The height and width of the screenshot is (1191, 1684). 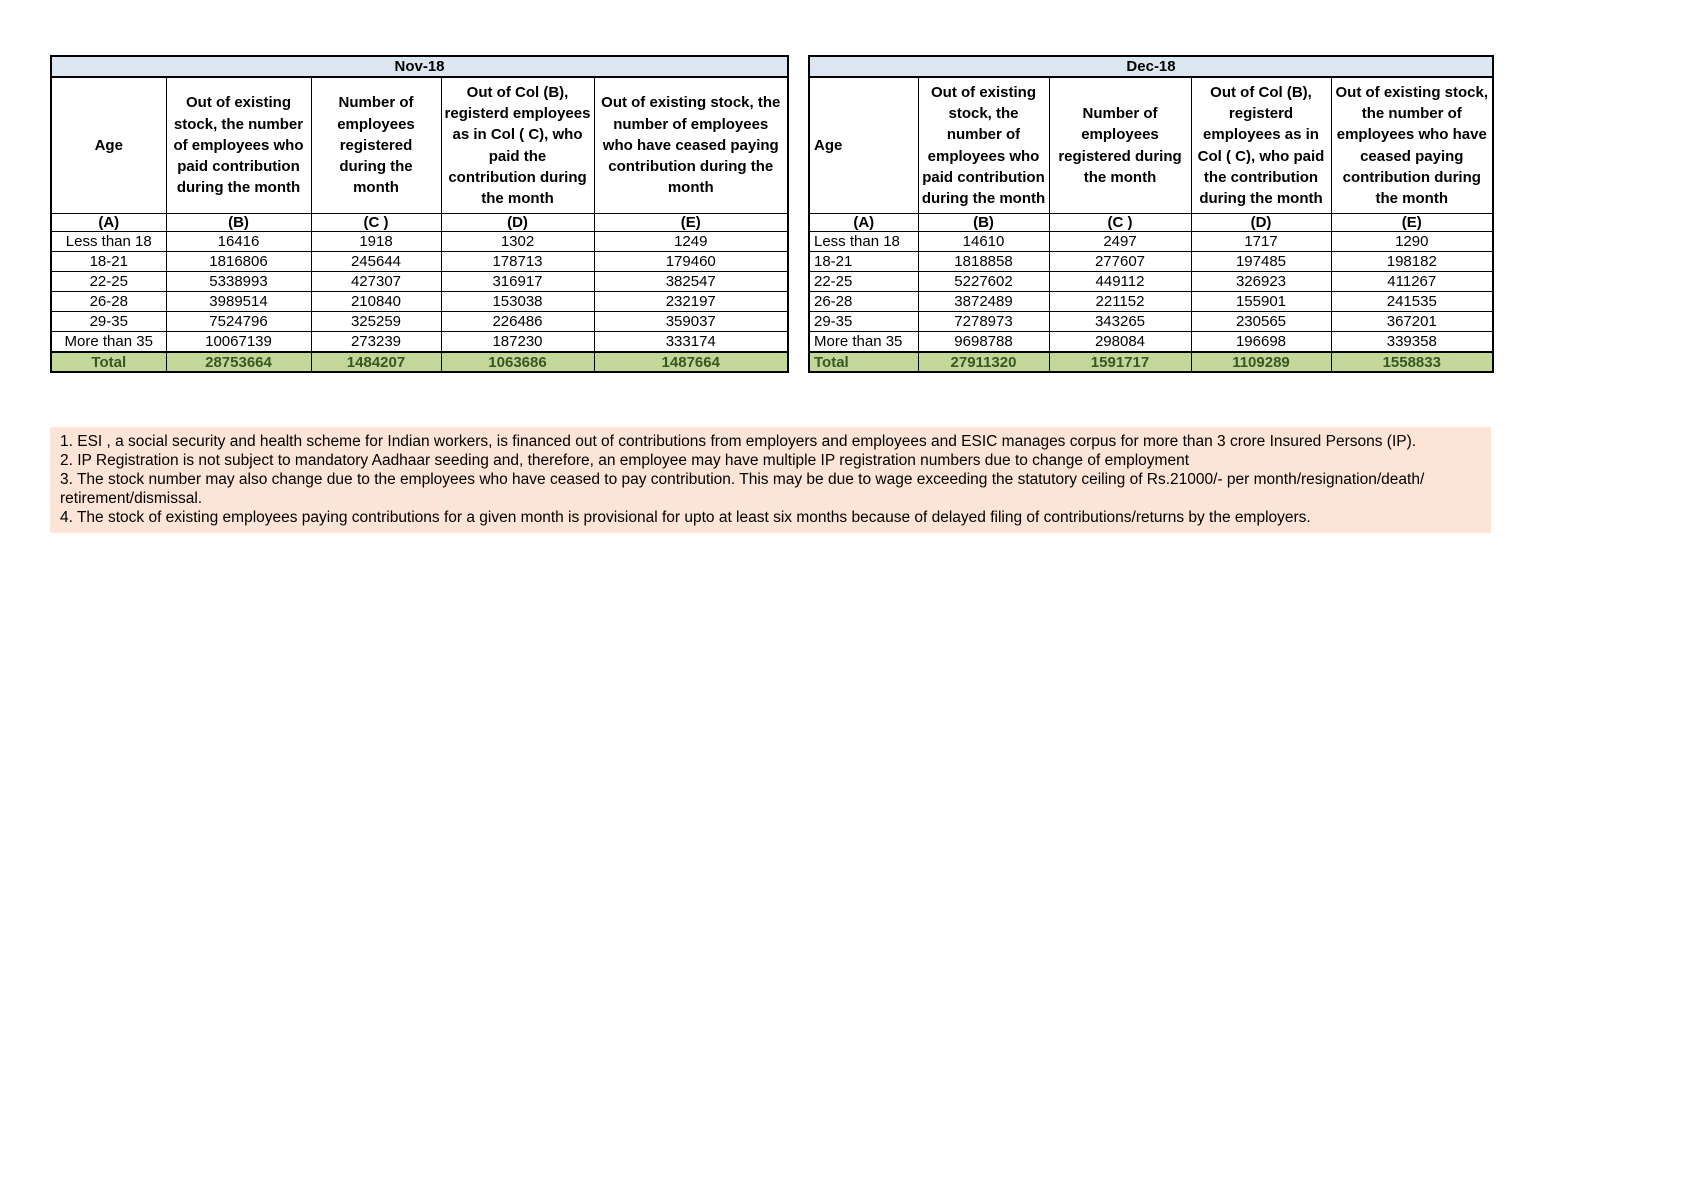 I want to click on value-cell: 198182, so click(x=1412, y=261).